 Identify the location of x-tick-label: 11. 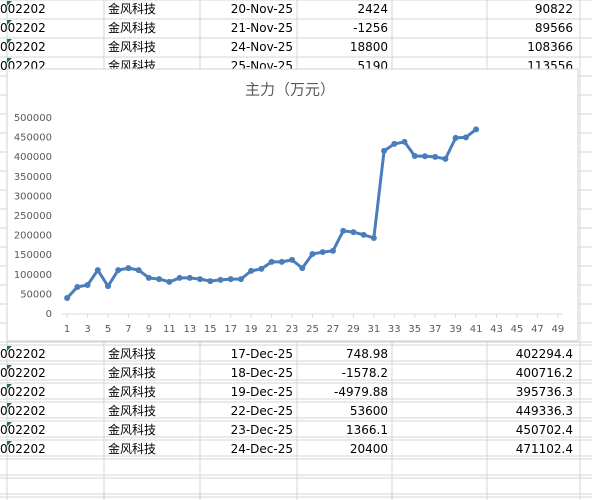
(169, 329).